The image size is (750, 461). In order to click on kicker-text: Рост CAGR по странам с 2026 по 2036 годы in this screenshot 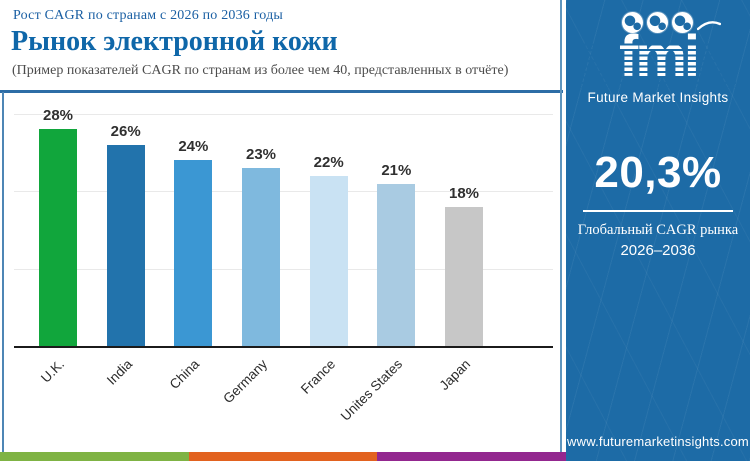, I will do `click(148, 15)`.